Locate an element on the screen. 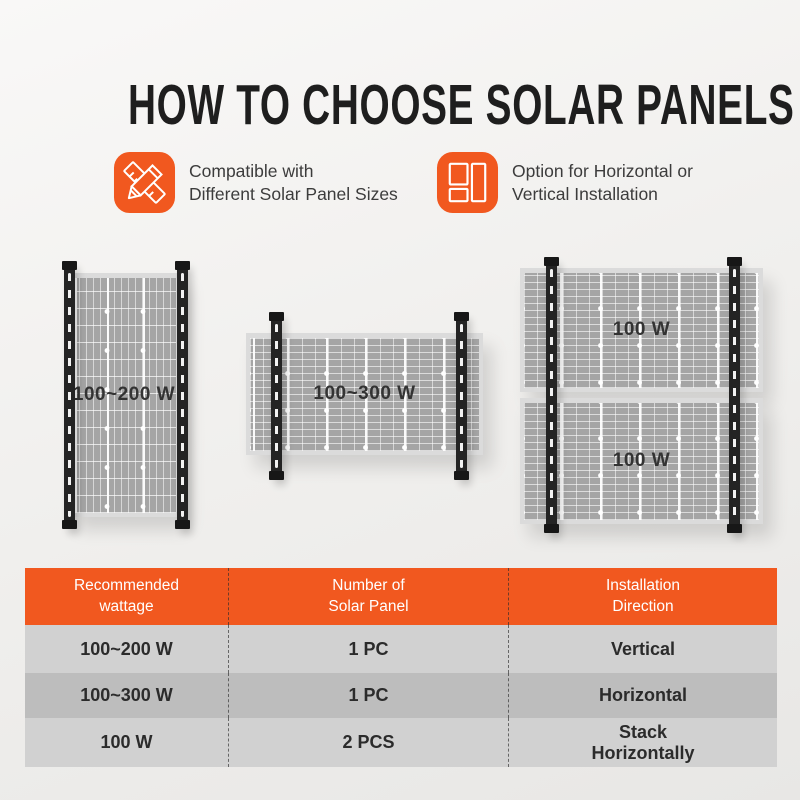  table-header-direction: Installation Direction is located at coordinates (642, 596).